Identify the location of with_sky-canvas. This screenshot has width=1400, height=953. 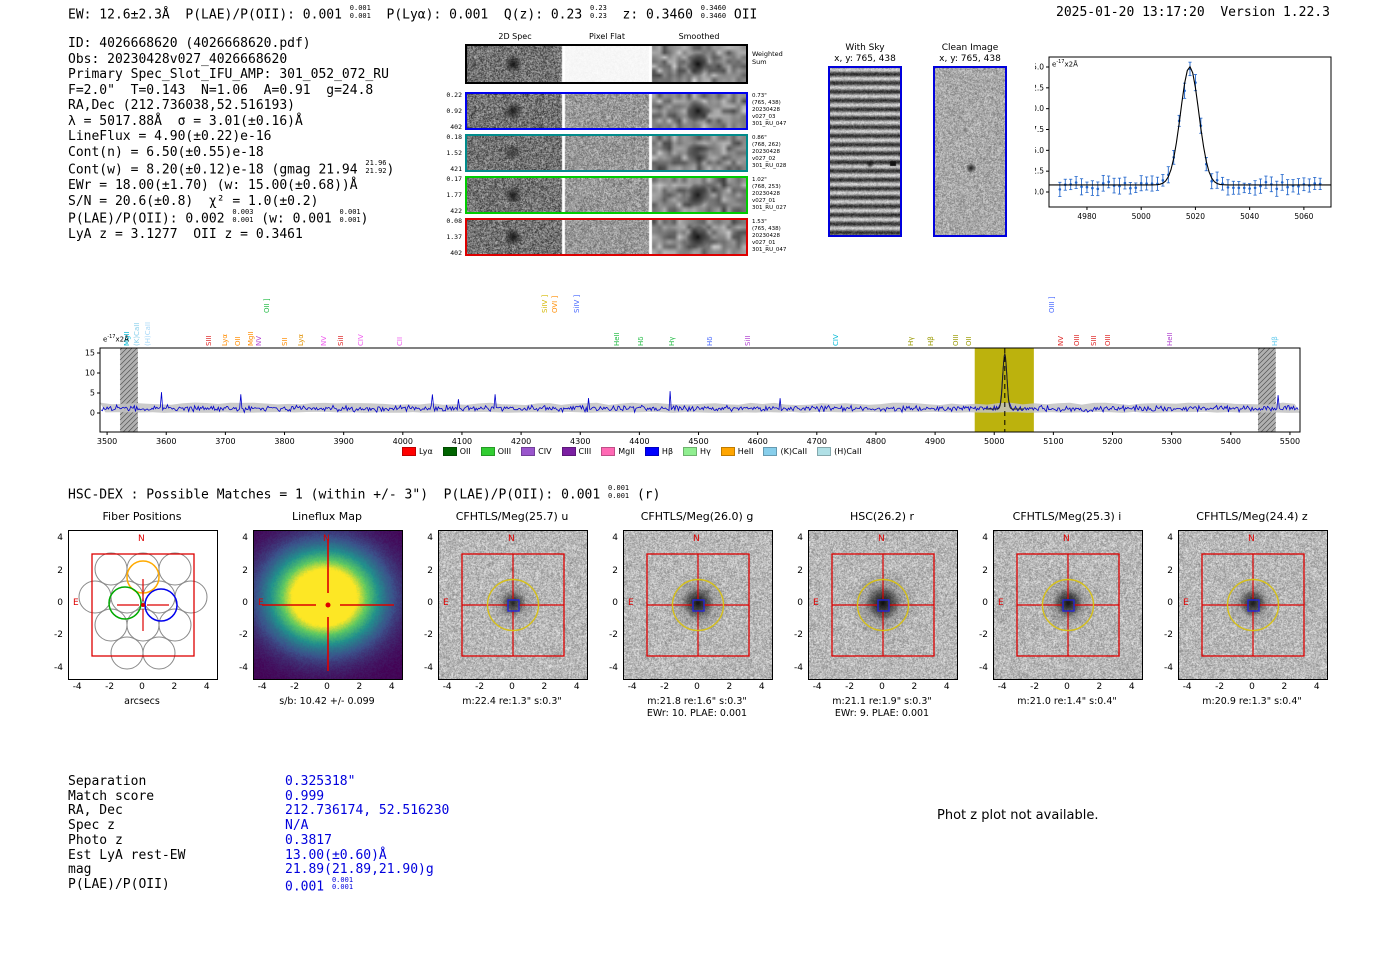
(865, 151).